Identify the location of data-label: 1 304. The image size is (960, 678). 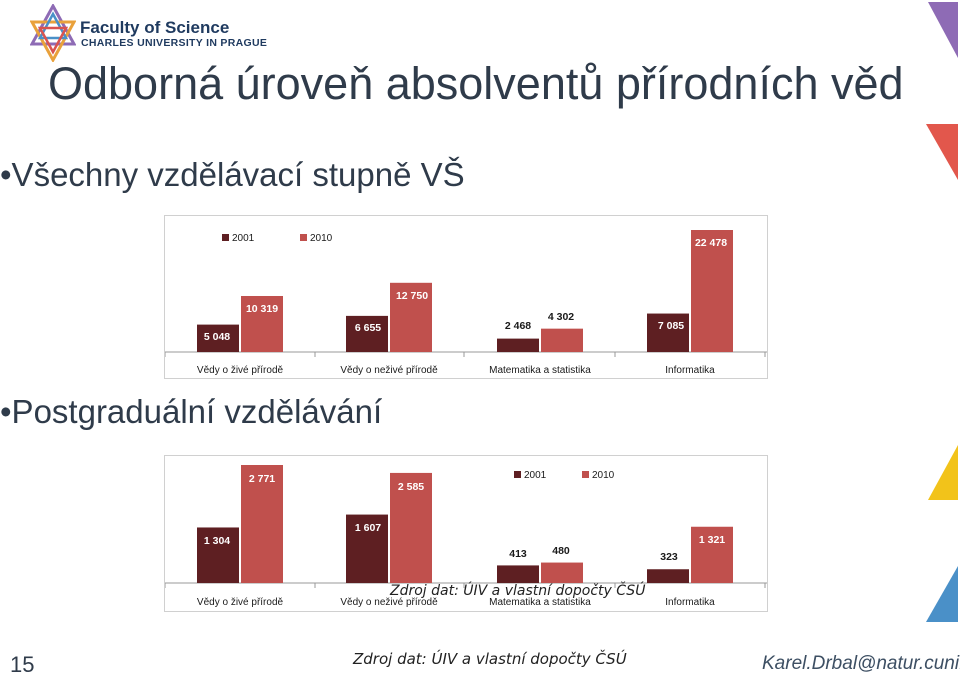
(217, 541).